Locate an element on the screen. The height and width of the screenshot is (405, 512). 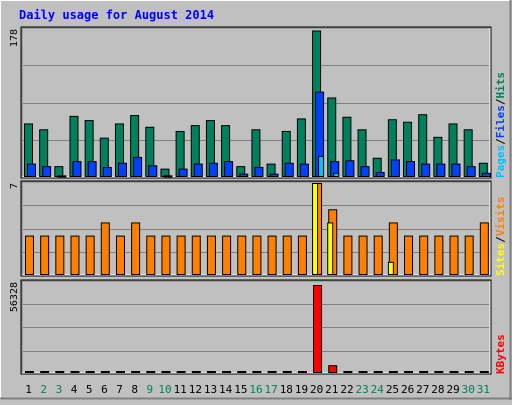
x-tick-label-day-13: 13 is located at coordinates (210, 389).